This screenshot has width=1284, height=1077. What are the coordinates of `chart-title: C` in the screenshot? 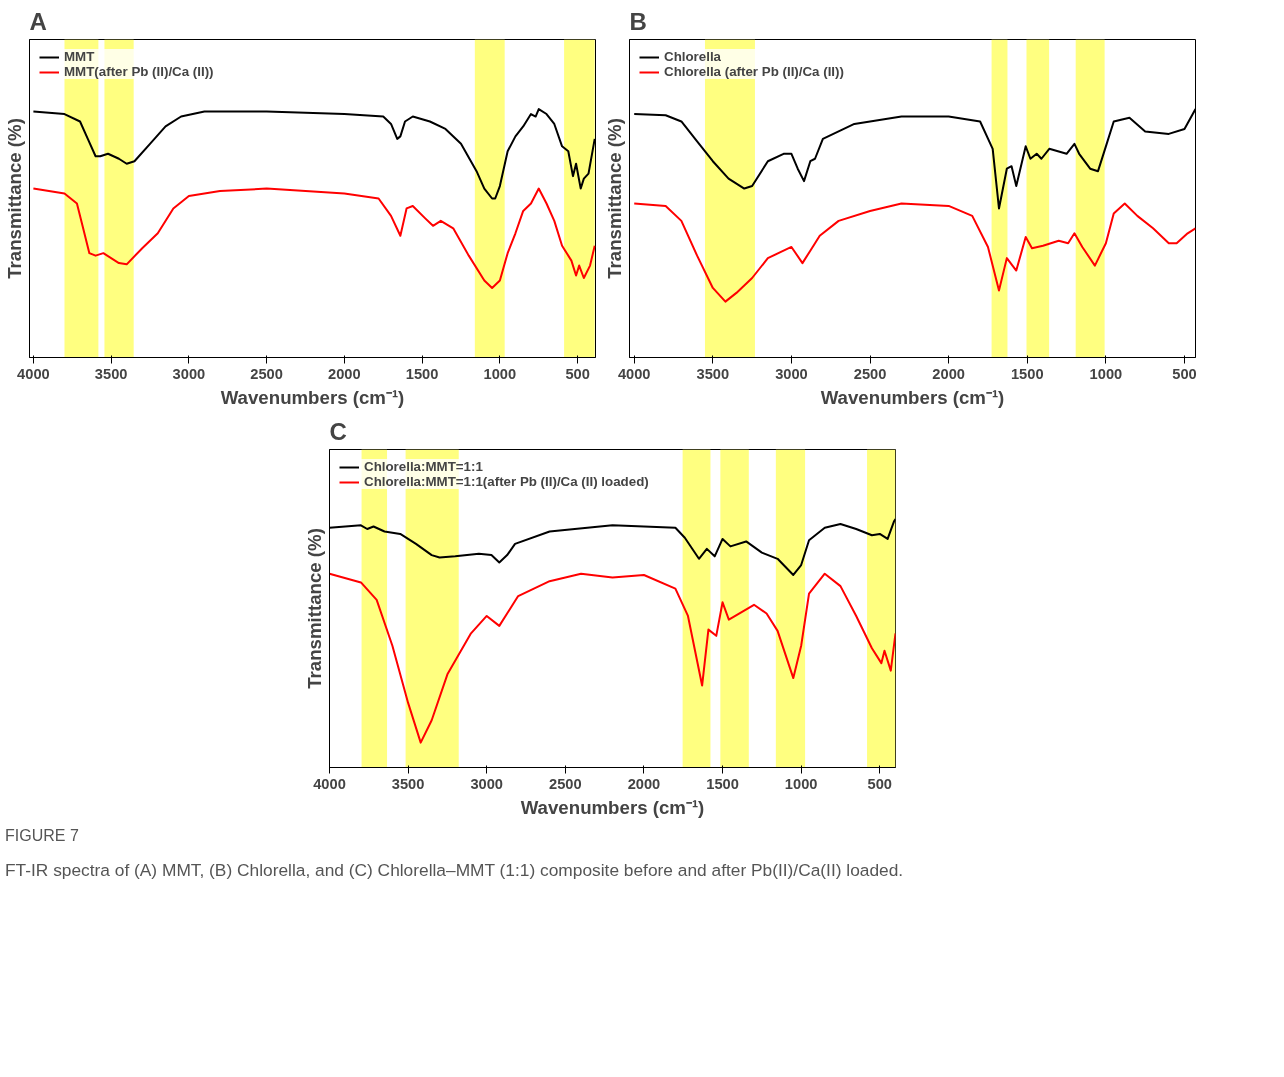 It's located at (338, 431).